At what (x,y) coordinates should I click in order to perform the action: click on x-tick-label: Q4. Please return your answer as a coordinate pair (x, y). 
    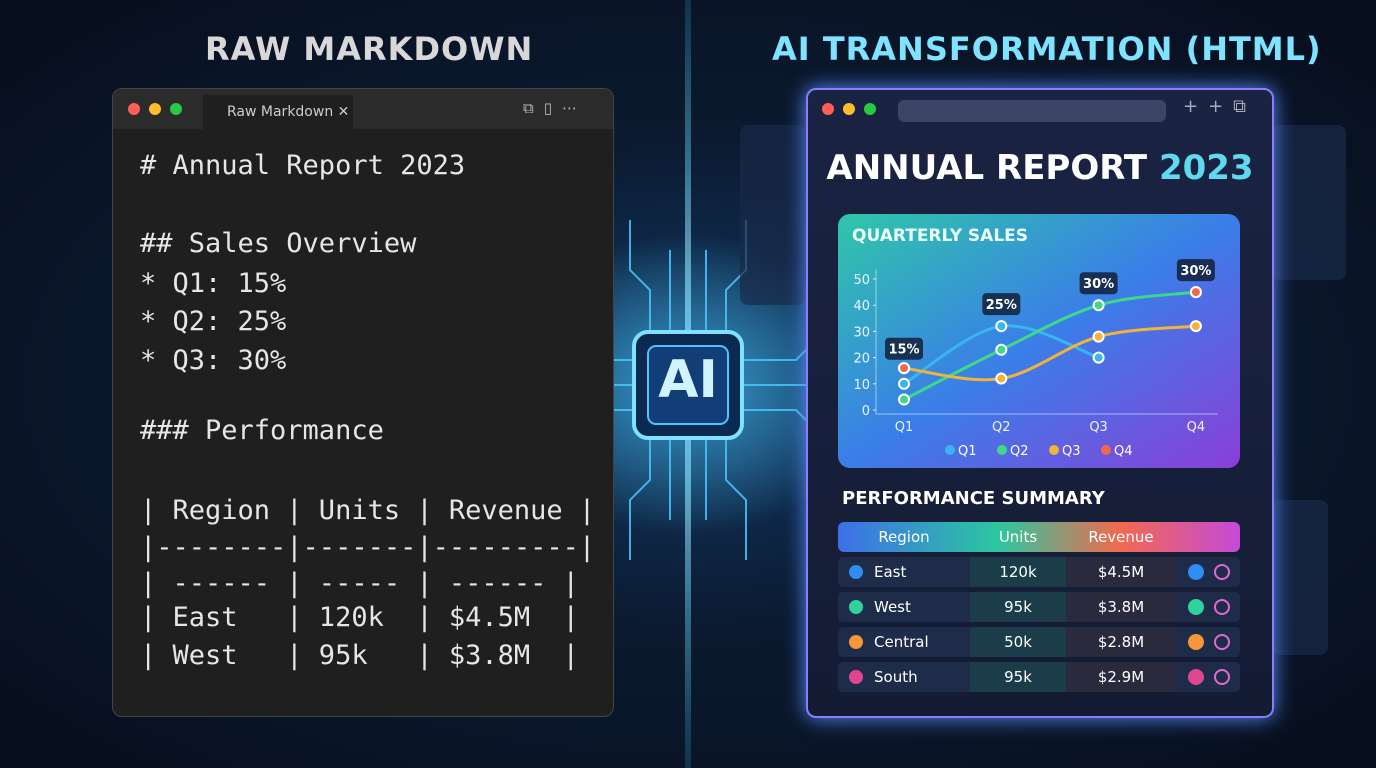
    Looking at the image, I should click on (1196, 427).